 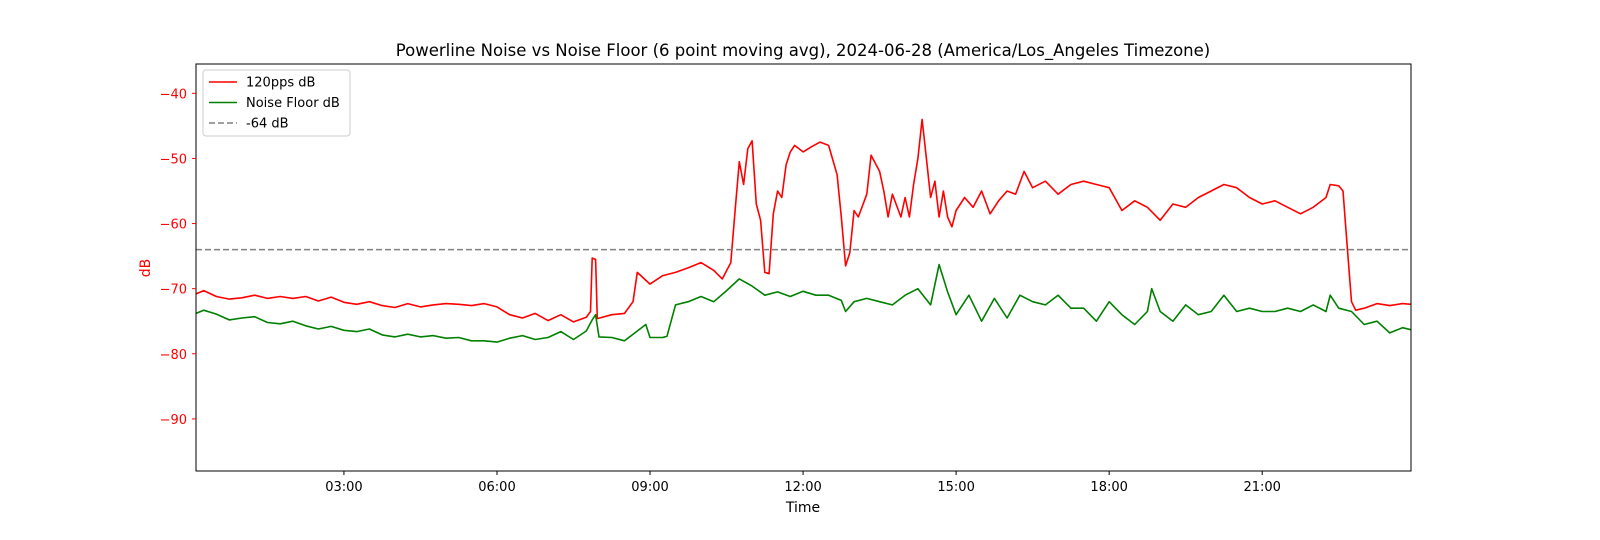 What do you see at coordinates (173, 420) in the screenshot?
I see `y-tick-label: −90` at bounding box center [173, 420].